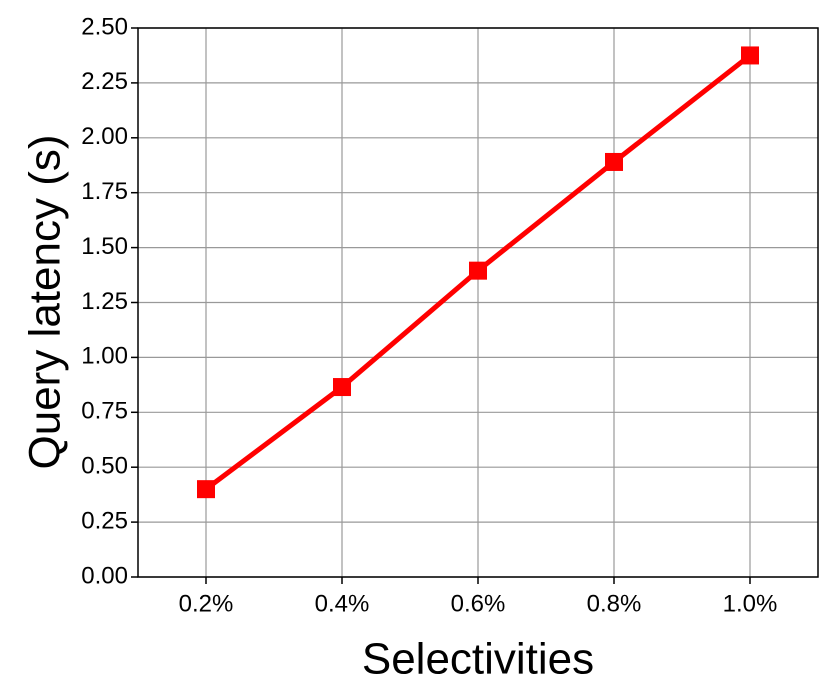  Describe the element at coordinates (478, 659) in the screenshot. I see `x-axis-title: Selectivities` at that location.